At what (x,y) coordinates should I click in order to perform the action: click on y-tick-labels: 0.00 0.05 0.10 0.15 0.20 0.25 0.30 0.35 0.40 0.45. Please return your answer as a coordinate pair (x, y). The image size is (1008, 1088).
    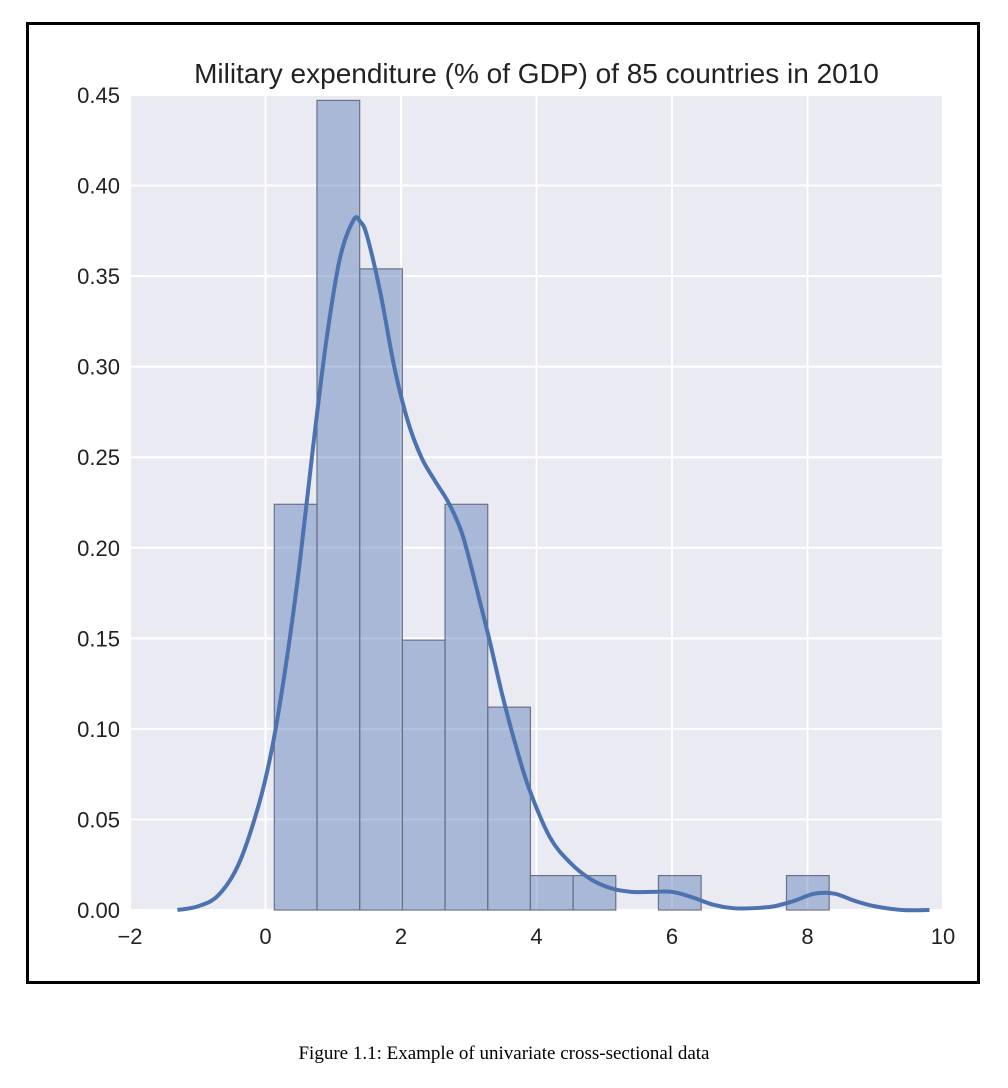
    Looking at the image, I should click on (98, 503).